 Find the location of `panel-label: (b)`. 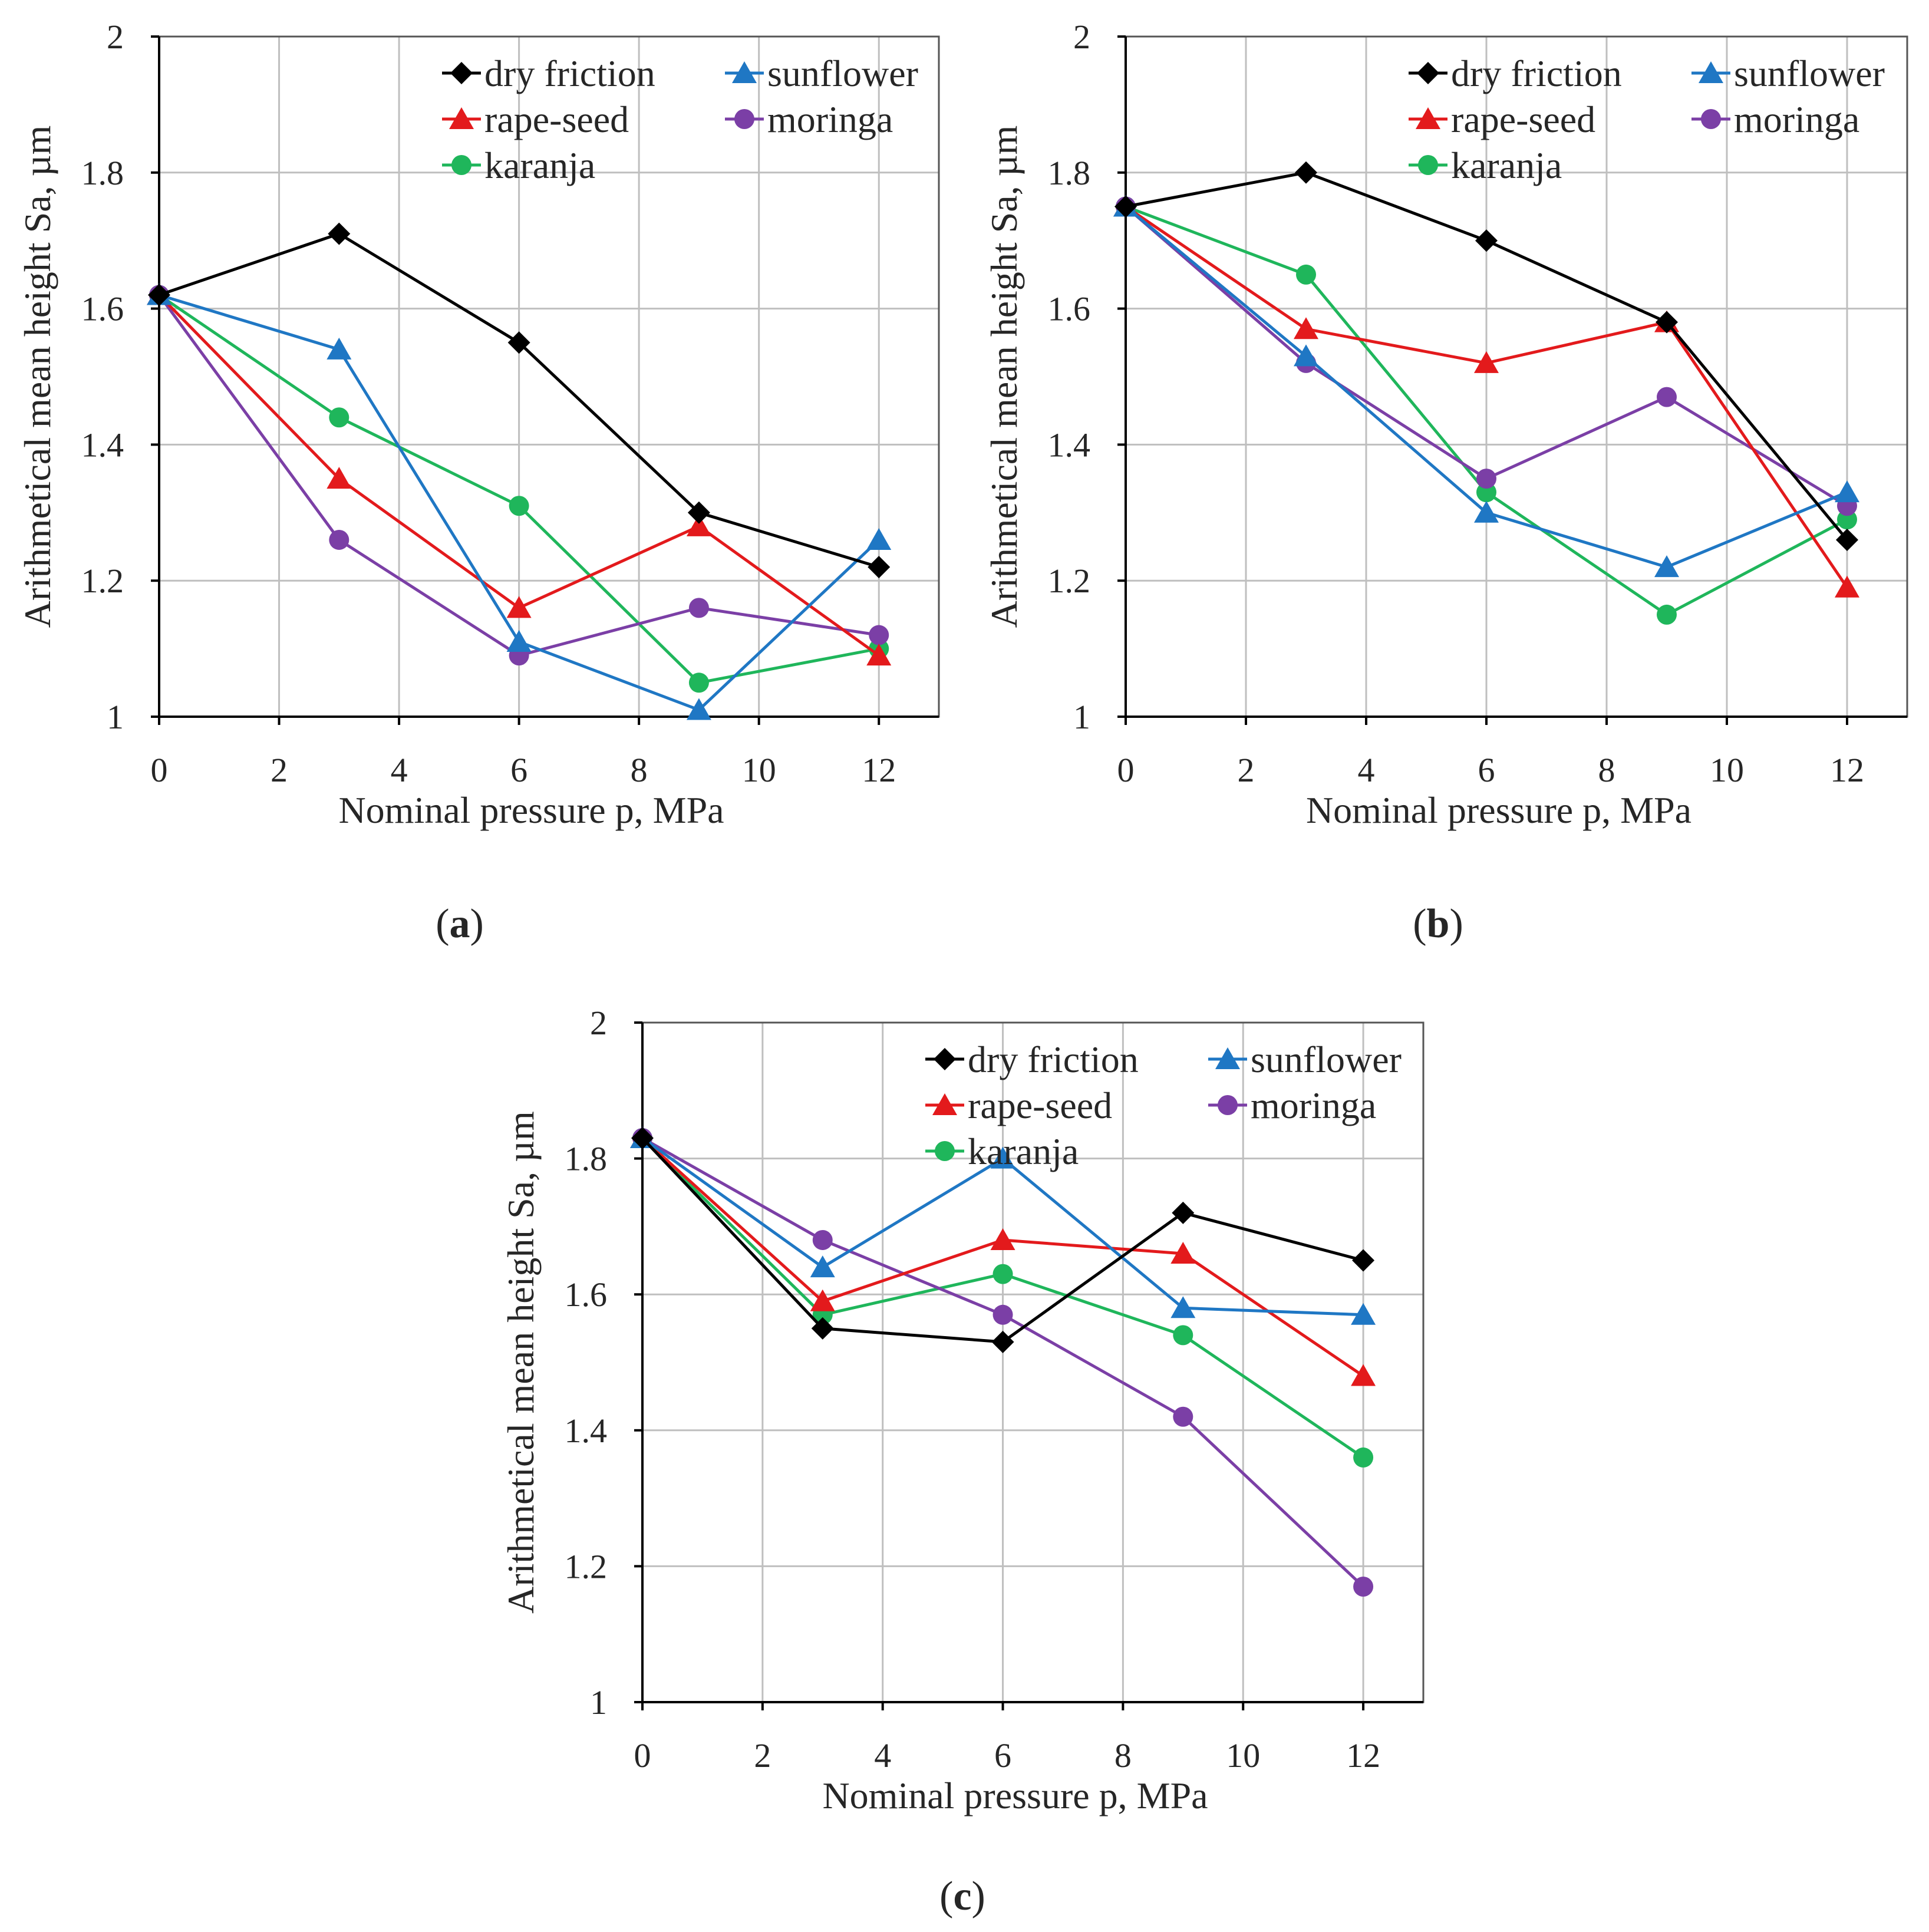

panel-label: (b) is located at coordinates (1438, 924).